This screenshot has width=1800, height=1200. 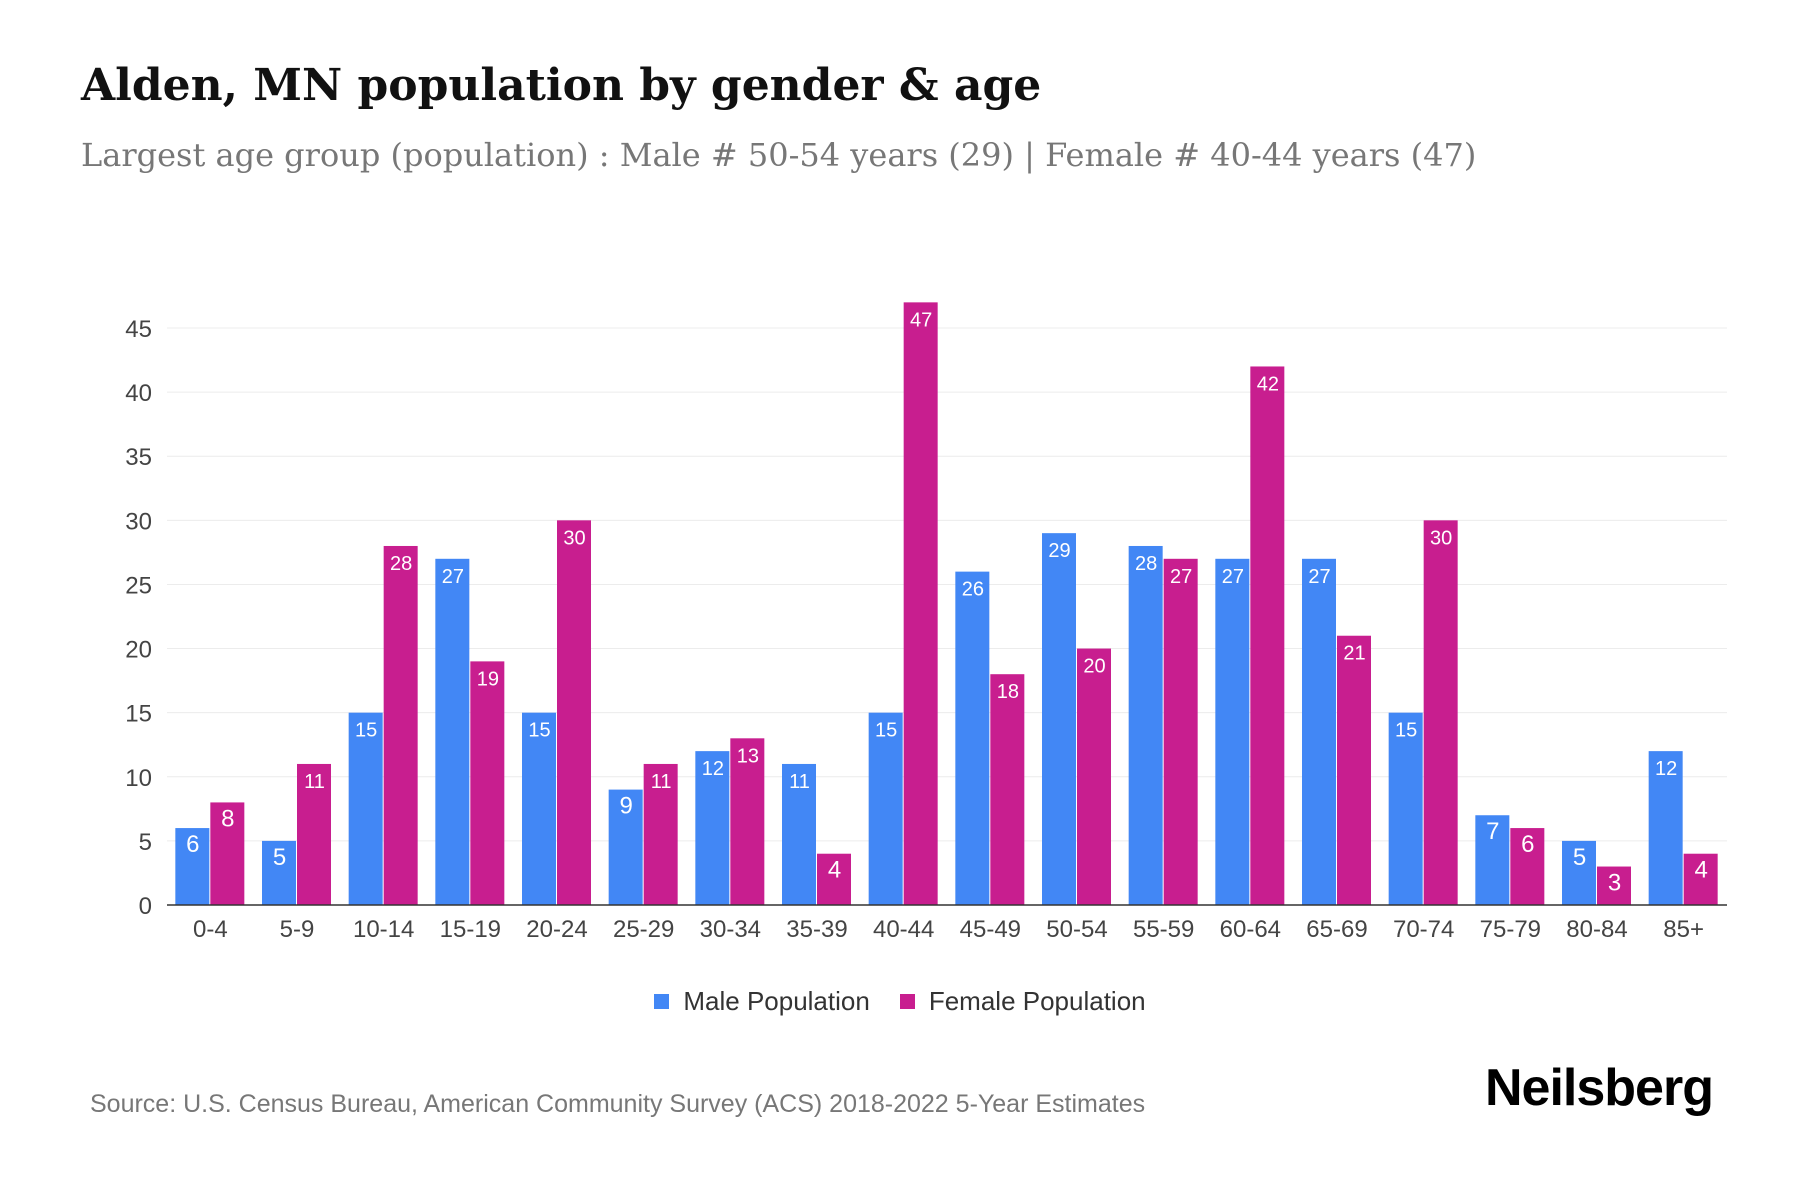 What do you see at coordinates (776, 1001) in the screenshot?
I see `legend-label-male: Male Population` at bounding box center [776, 1001].